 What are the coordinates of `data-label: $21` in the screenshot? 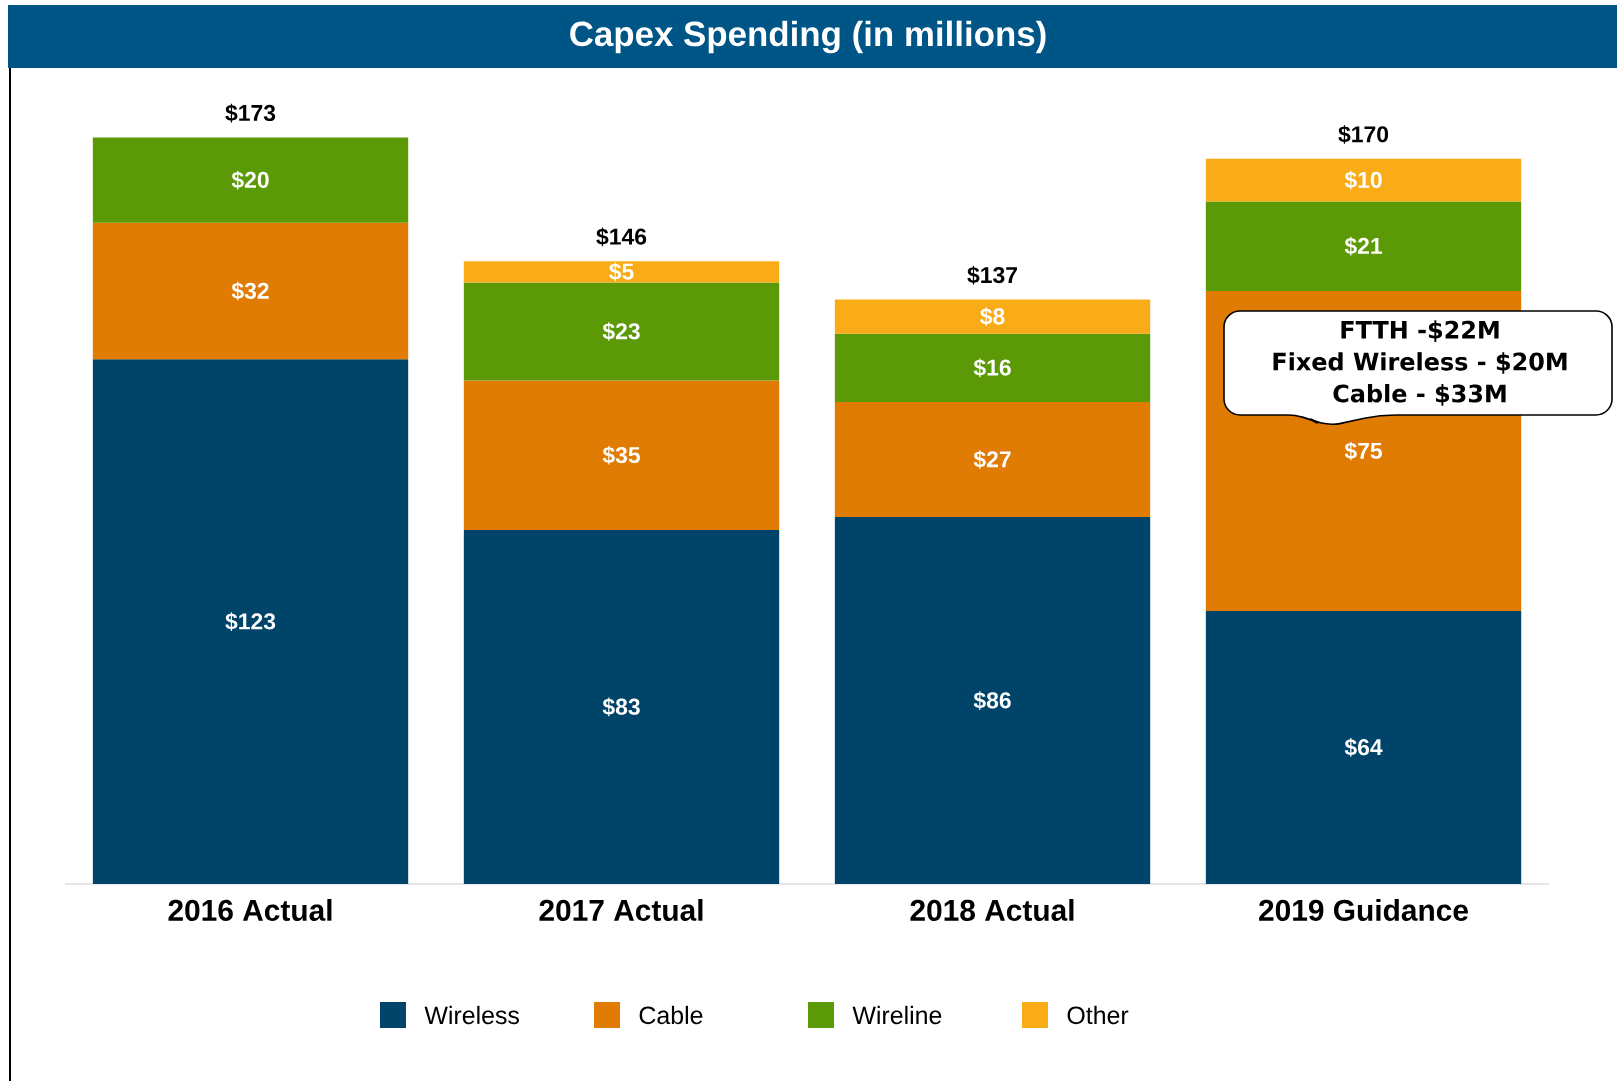 It's located at (1363, 246).